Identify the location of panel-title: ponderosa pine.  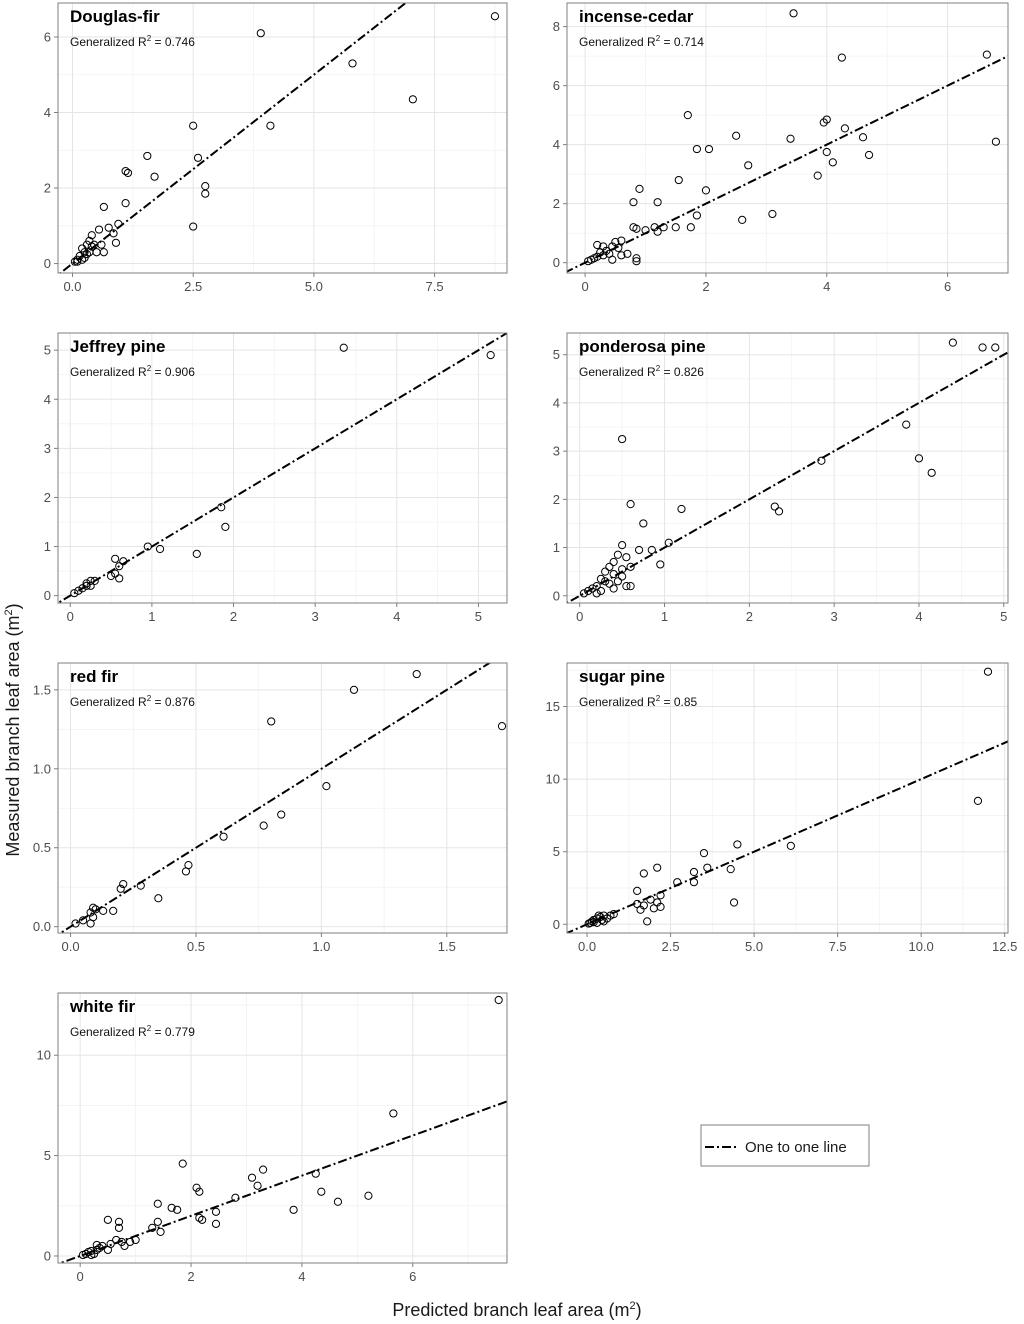
(642, 346).